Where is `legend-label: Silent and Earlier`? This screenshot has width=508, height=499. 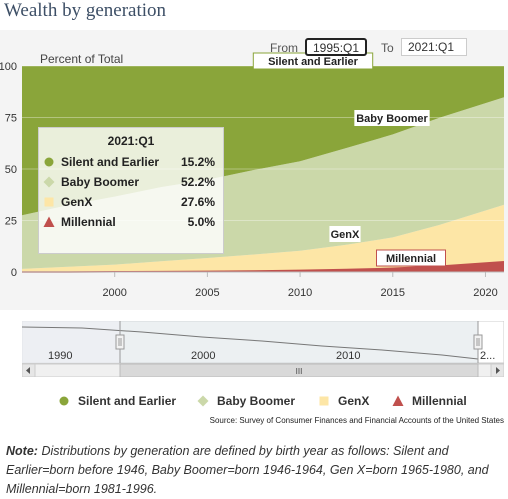
legend-label: Silent and Earlier is located at coordinates (127, 401).